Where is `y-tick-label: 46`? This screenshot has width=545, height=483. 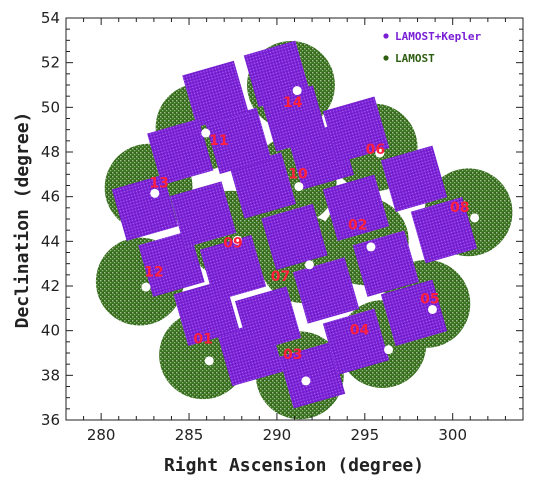
y-tick-label: 46 is located at coordinates (50, 197).